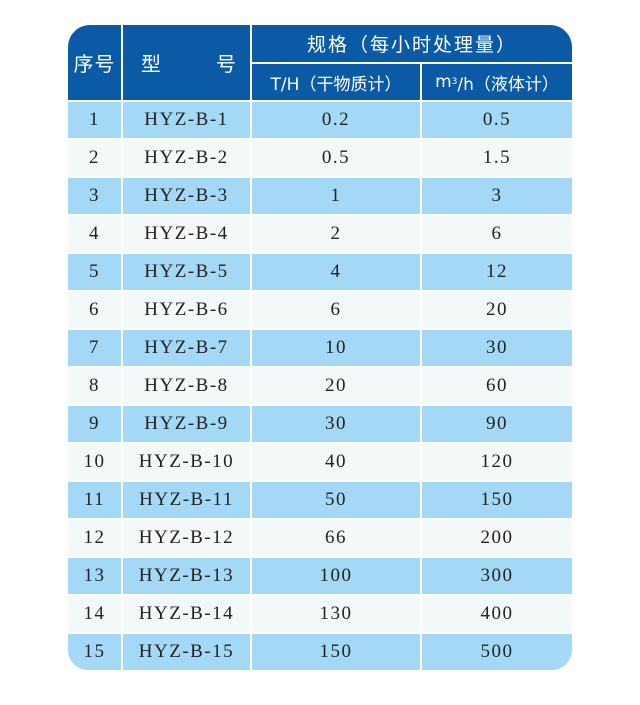 The height and width of the screenshot is (705, 640). I want to click on cell-dry: 40, so click(335, 462).